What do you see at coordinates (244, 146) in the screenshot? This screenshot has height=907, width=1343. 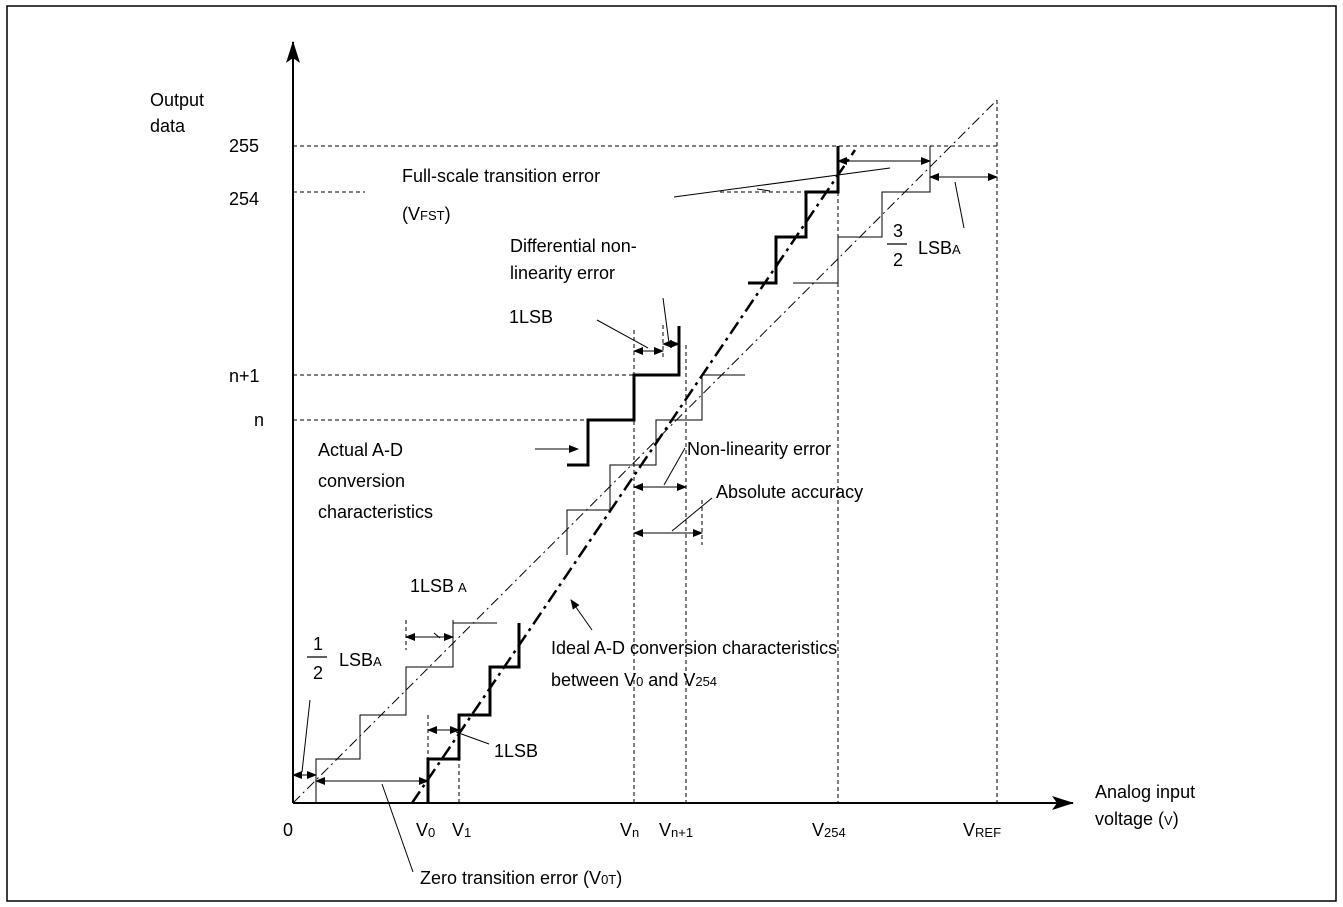 I see `y-tick-255: 255` at bounding box center [244, 146].